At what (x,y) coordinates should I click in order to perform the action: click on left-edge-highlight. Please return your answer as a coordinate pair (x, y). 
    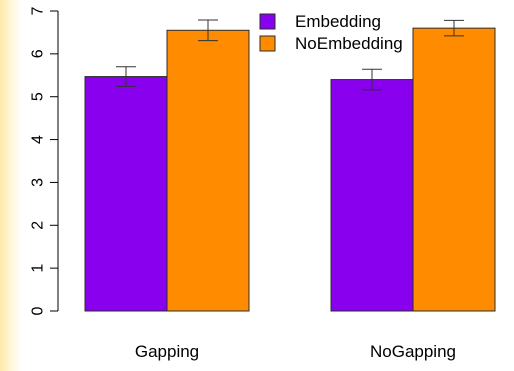
    Looking at the image, I should click on (11, 185).